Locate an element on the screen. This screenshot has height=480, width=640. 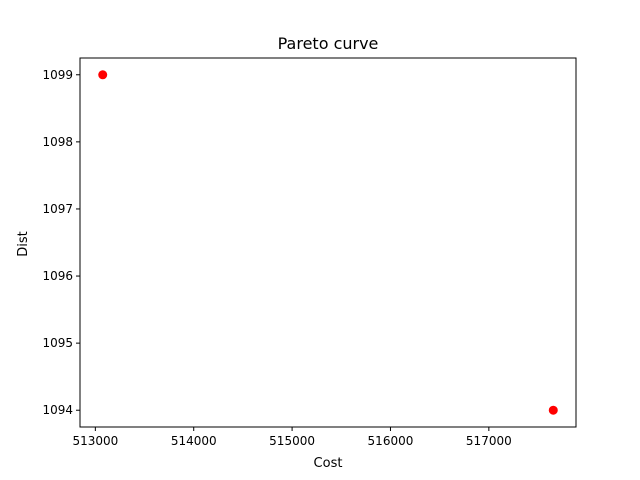
y-tick-label: 1096 is located at coordinates (57, 276).